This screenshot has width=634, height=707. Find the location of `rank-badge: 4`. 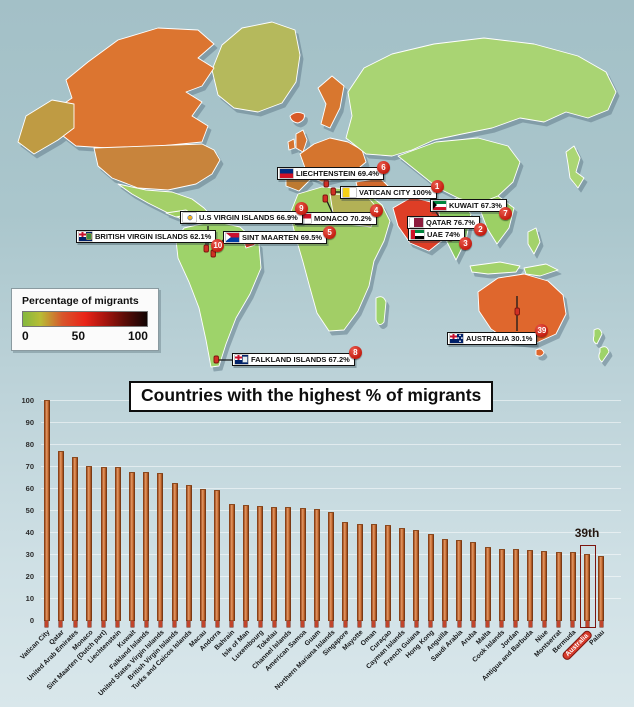

rank-badge: 4 is located at coordinates (376, 210).